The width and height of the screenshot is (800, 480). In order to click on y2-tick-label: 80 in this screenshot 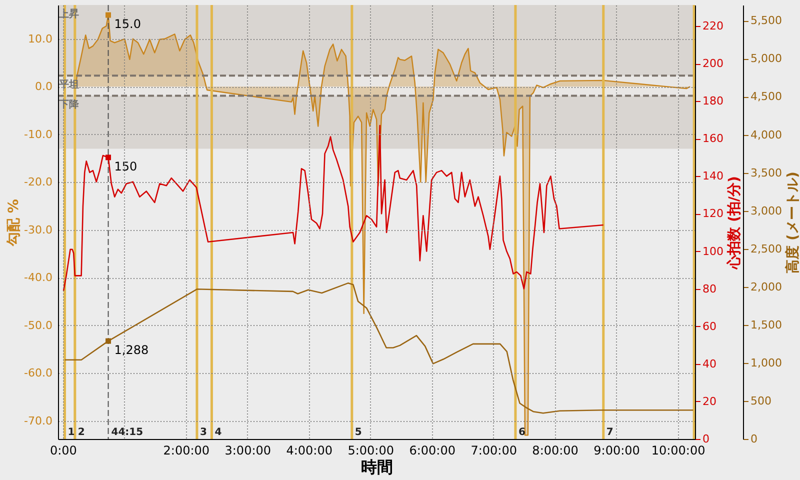, I will do `click(709, 289)`.